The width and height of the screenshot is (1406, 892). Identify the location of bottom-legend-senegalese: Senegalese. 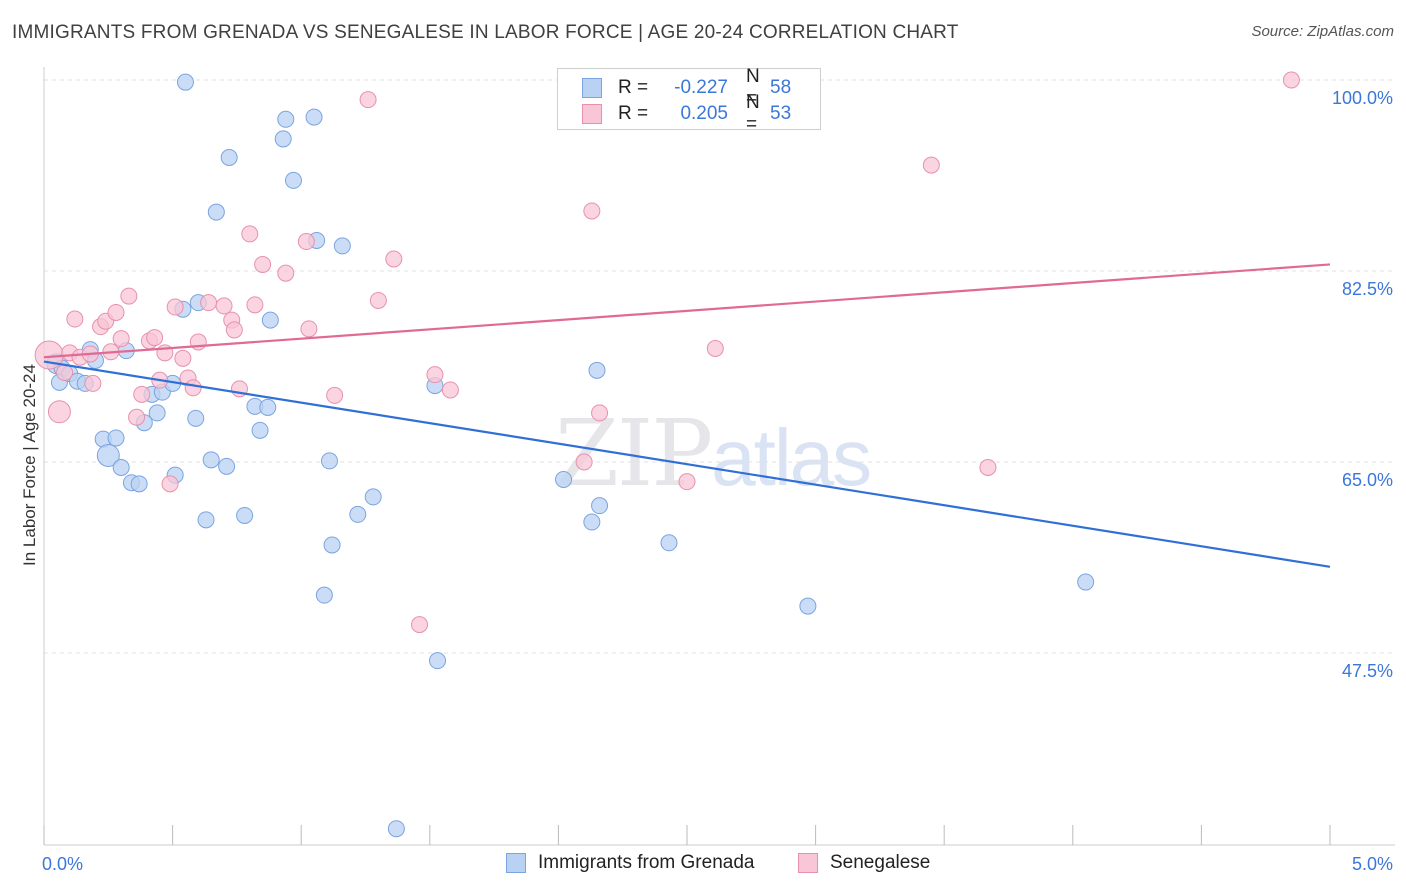
(864, 863).